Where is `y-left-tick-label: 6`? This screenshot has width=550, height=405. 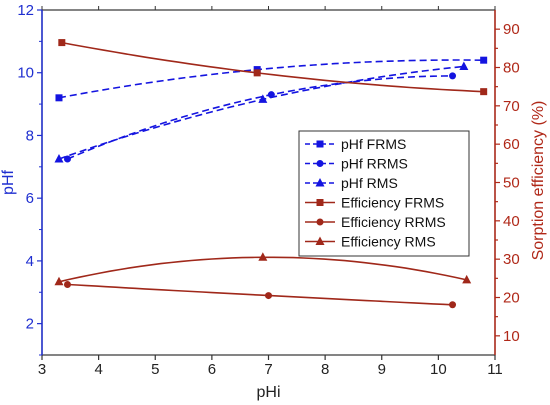
y-left-tick-label: 6 is located at coordinates (30, 198).